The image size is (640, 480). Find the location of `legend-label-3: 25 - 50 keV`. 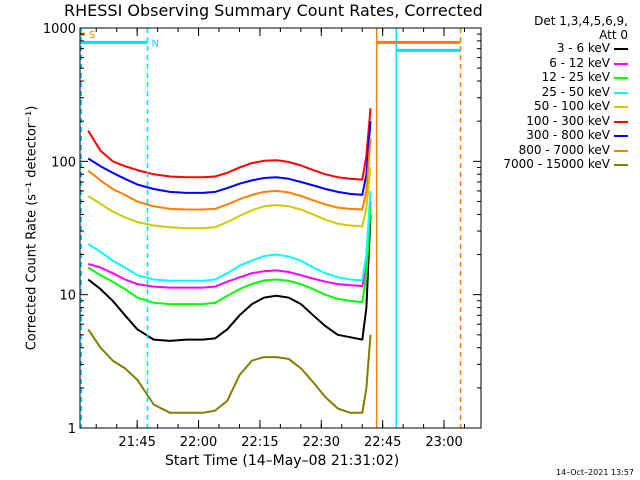

legend-label-3: 25 - 50 keV is located at coordinates (575, 91).